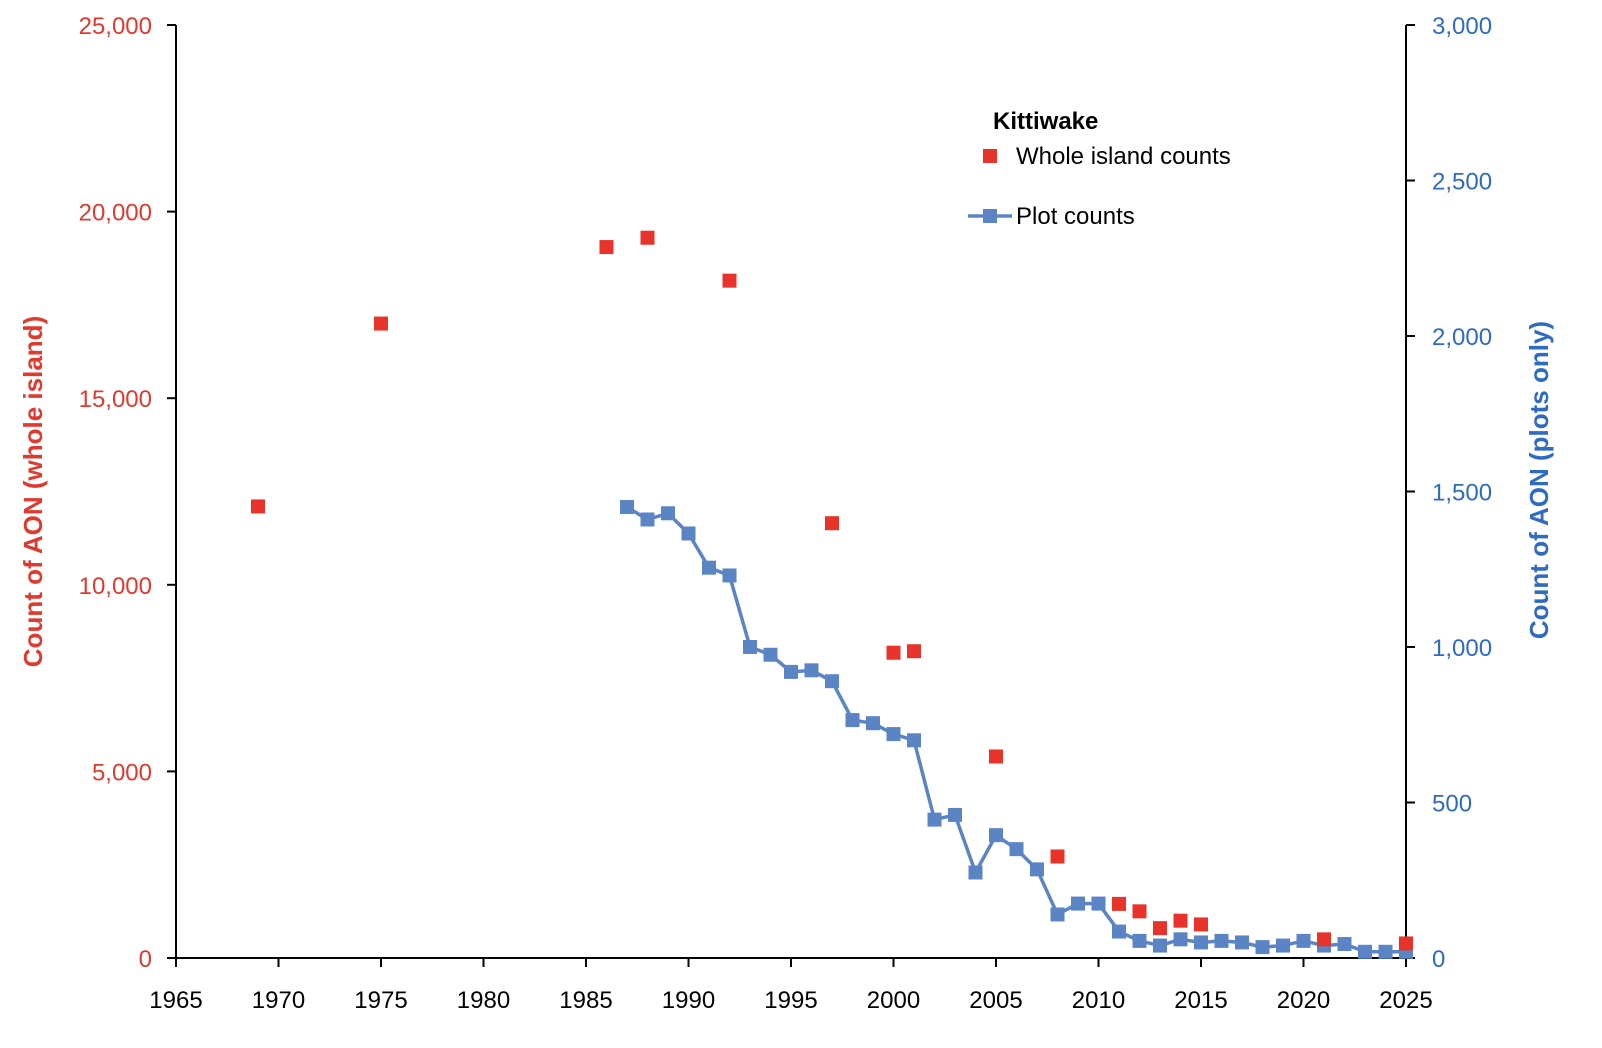  I want to click on legend-marker-plot-counts, so click(990, 216).